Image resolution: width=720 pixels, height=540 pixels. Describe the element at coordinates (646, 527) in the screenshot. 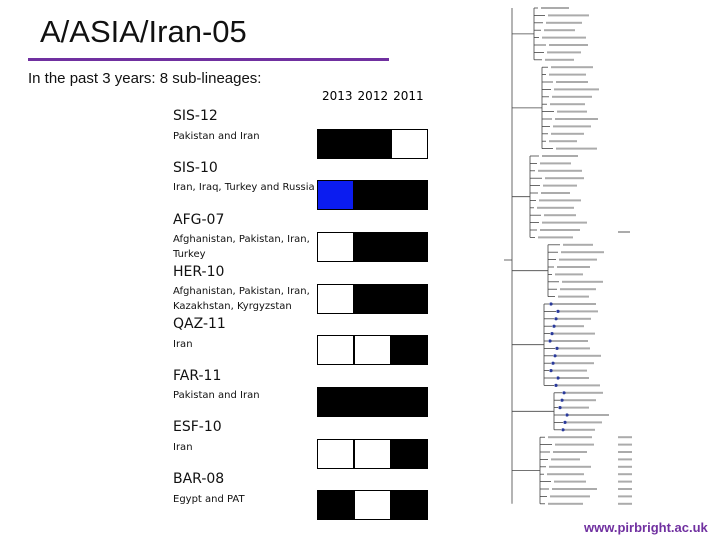

I see `website-footer: www.pirbright.ac.uk` at that location.